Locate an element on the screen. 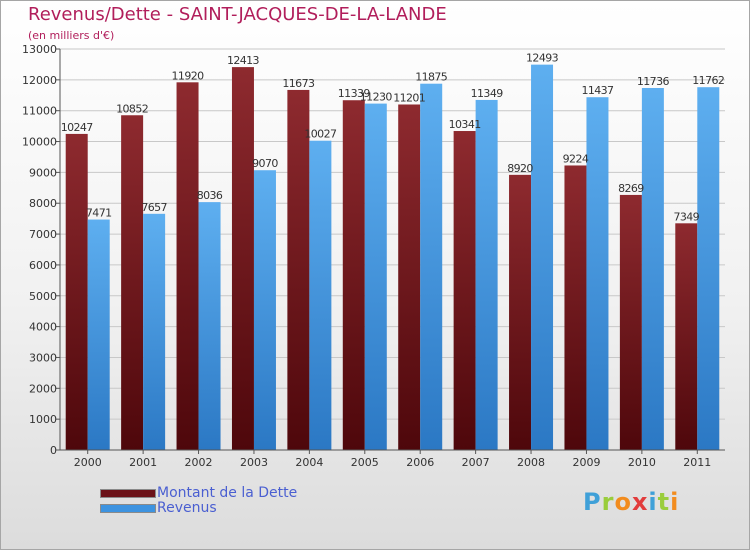 The height and width of the screenshot is (550, 750). chart-legend: Montant de la Dette Revenus is located at coordinates (198, 501).